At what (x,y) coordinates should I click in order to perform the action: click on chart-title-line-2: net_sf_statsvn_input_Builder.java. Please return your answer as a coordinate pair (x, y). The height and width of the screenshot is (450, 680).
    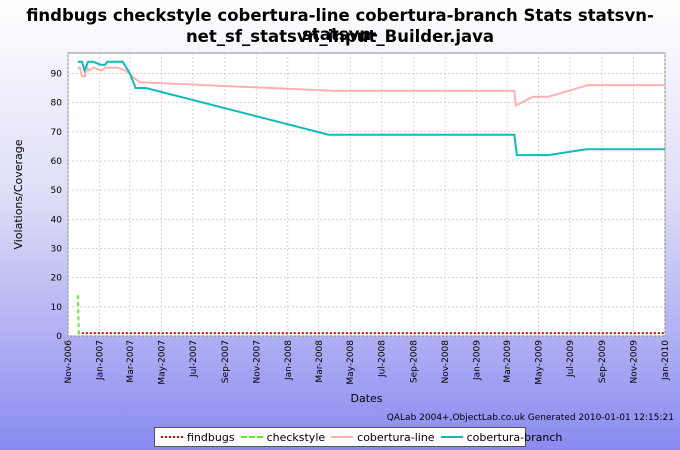
    Looking at the image, I should click on (340, 36).